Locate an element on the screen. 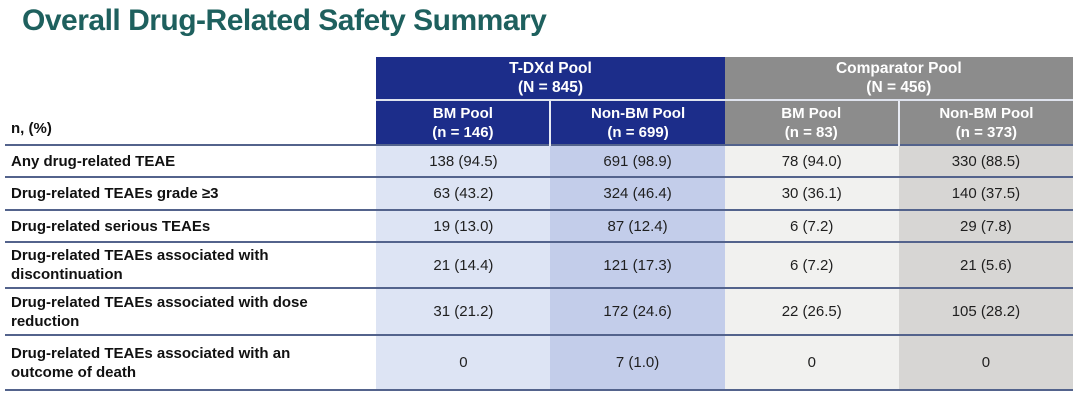 The height and width of the screenshot is (402, 1080). cell-tdxd-nonbm: 691 (98.9) is located at coordinates (637, 160).